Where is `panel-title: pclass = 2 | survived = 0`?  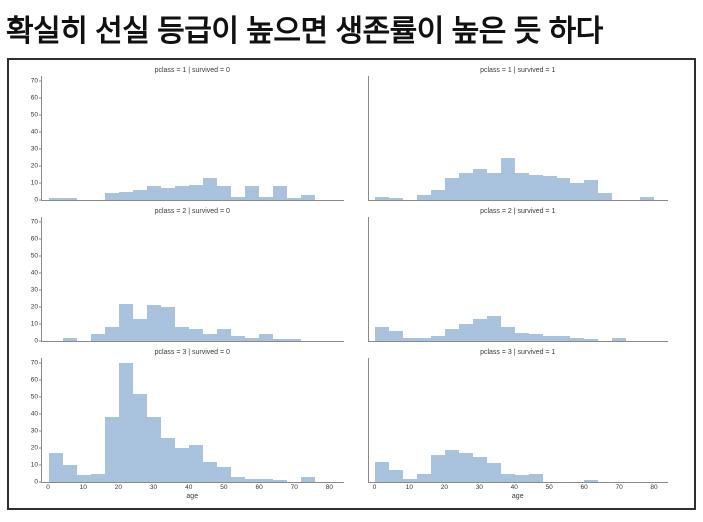 panel-title: pclass = 2 | survived = 0 is located at coordinates (192, 211).